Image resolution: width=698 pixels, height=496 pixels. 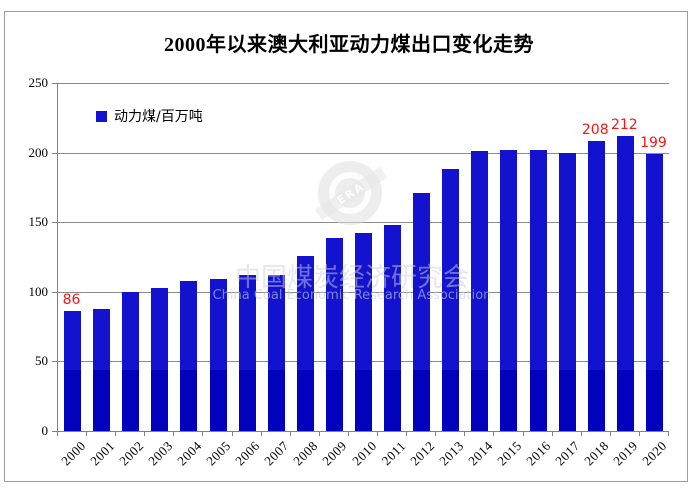 What do you see at coordinates (624, 124) in the screenshot?
I see `data-label-2019: 212` at bounding box center [624, 124].